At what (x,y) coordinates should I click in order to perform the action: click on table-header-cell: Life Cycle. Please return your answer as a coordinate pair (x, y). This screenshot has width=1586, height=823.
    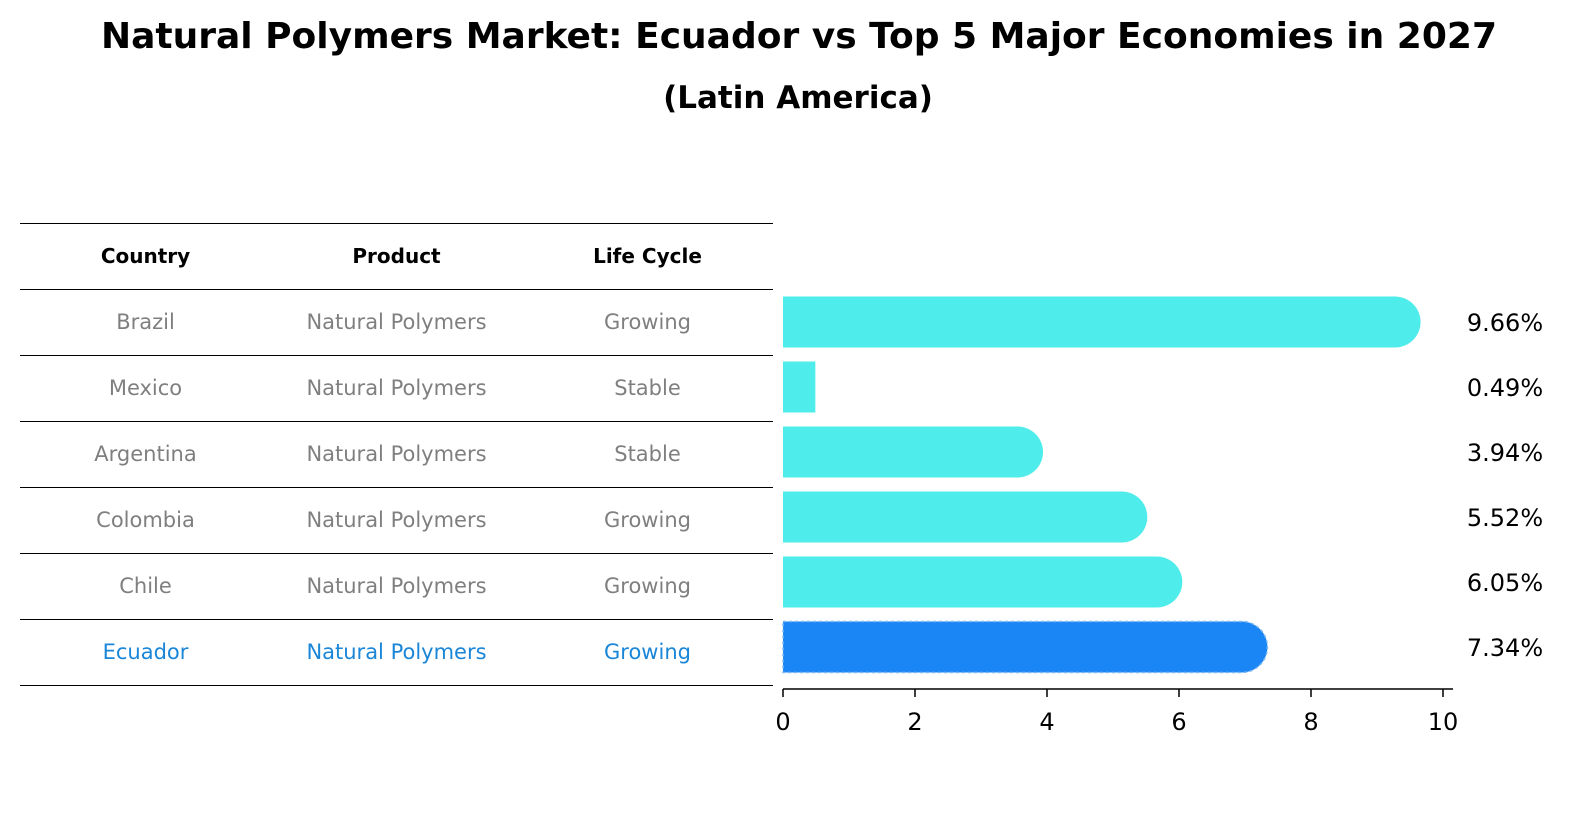
    Looking at the image, I should click on (647, 256).